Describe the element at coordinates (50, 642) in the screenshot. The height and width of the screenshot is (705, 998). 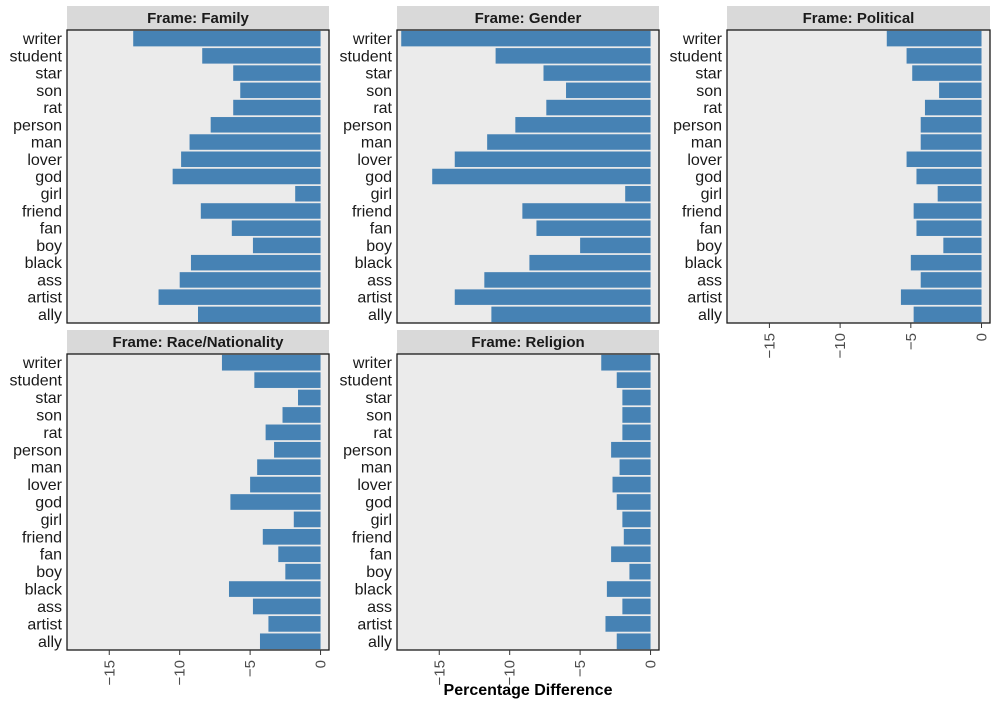
I see `category-label: ally` at that location.